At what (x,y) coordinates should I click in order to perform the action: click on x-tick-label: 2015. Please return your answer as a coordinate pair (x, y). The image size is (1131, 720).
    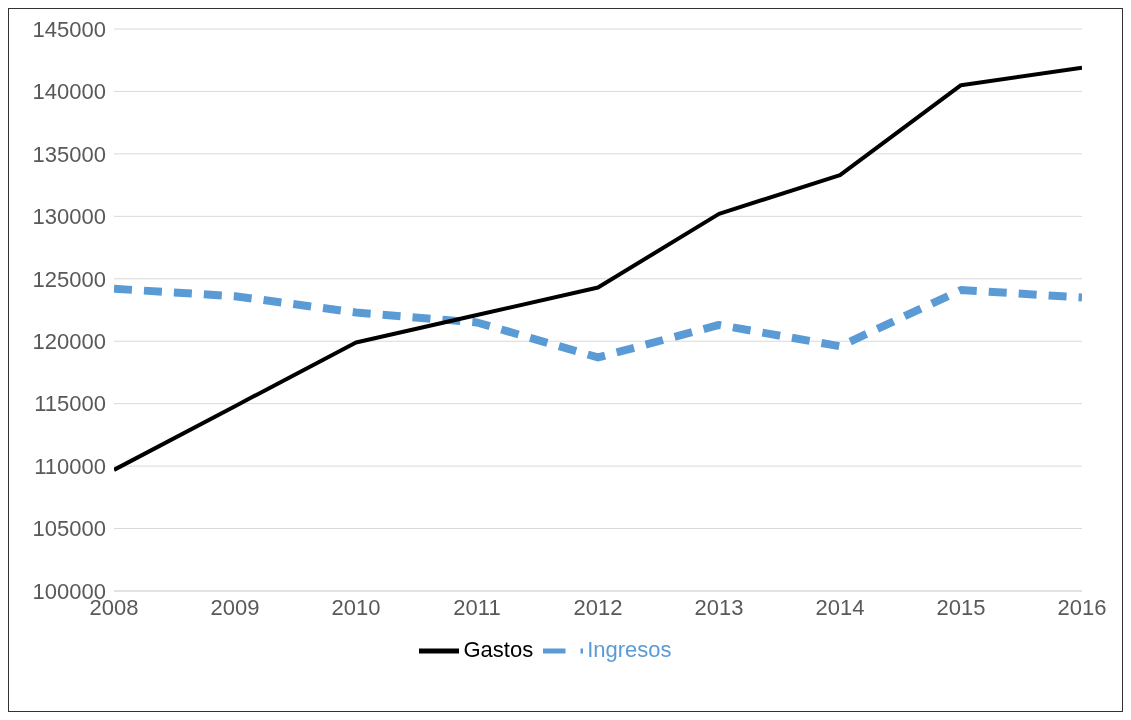
    Looking at the image, I should click on (961, 607).